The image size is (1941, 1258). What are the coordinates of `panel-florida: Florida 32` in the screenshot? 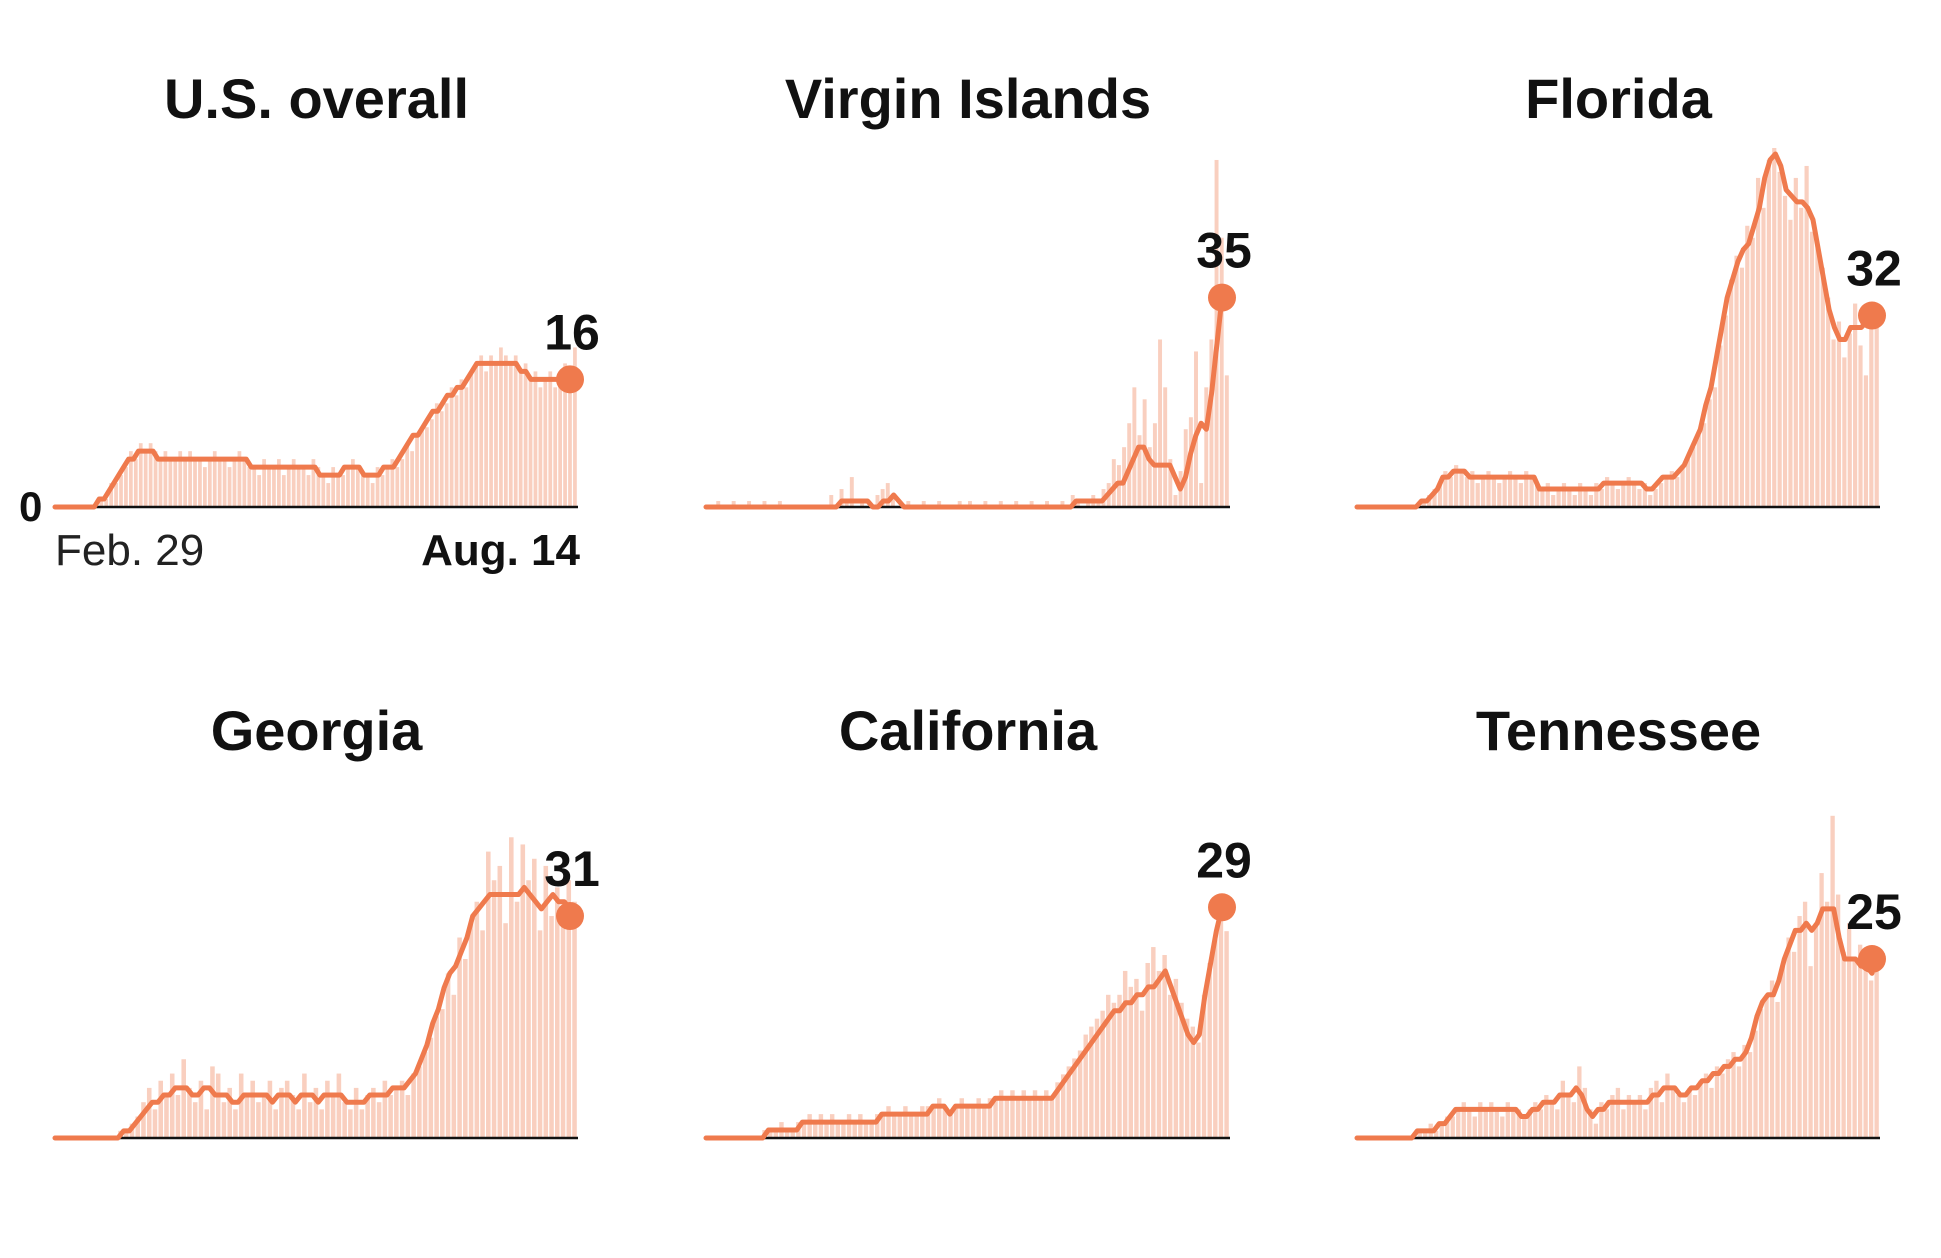 It's located at (1628, 288).